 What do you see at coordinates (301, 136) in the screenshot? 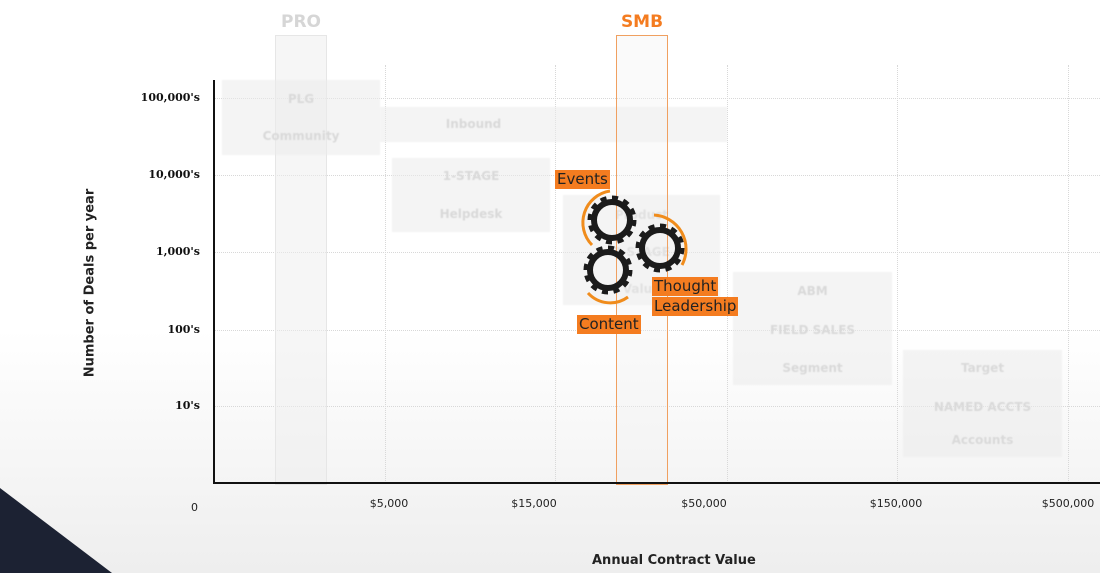
I see `box-text: Community` at bounding box center [301, 136].